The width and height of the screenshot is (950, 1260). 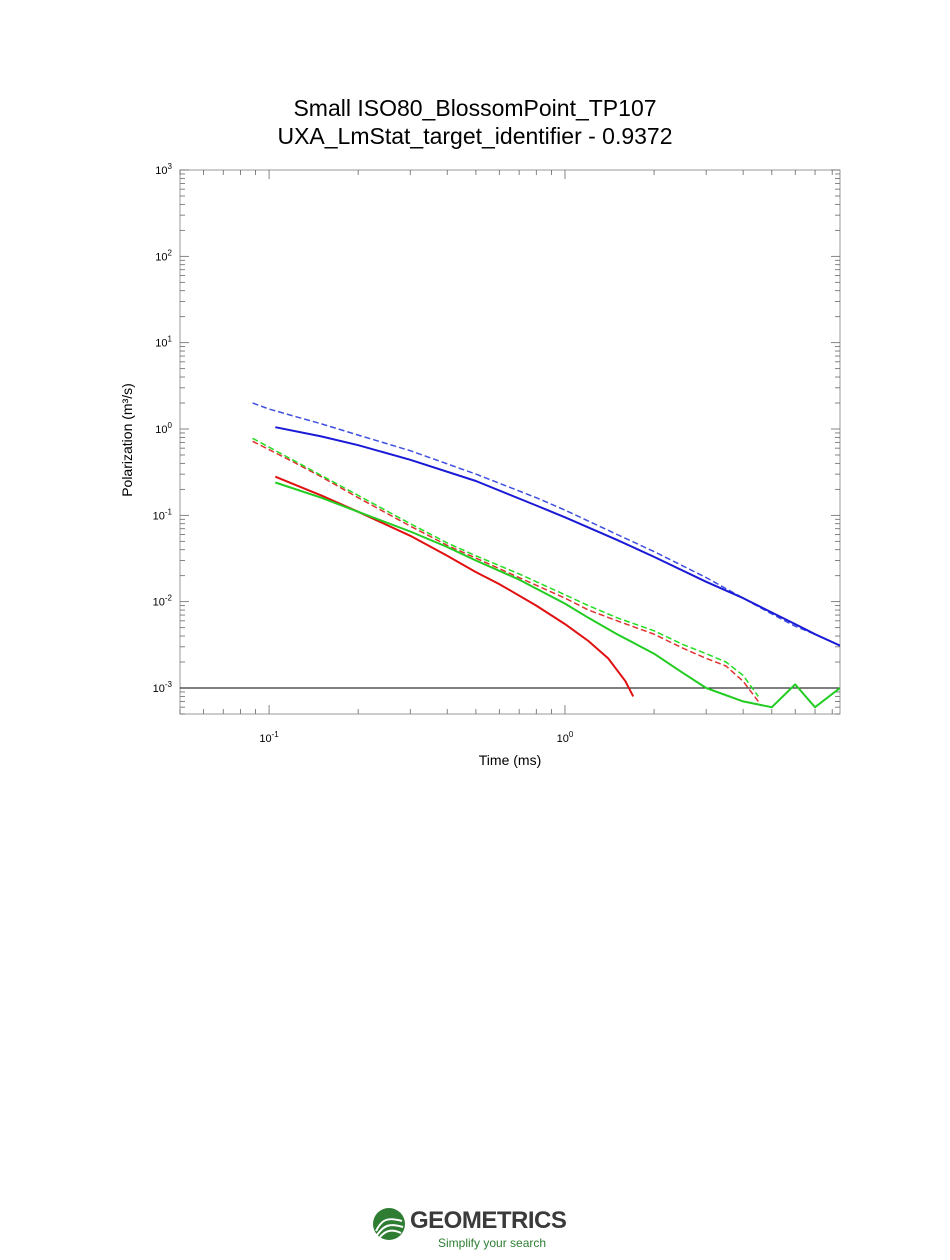 What do you see at coordinates (163, 514) in the screenshot?
I see `y-tick-label: 10⁻¹` at bounding box center [163, 514].